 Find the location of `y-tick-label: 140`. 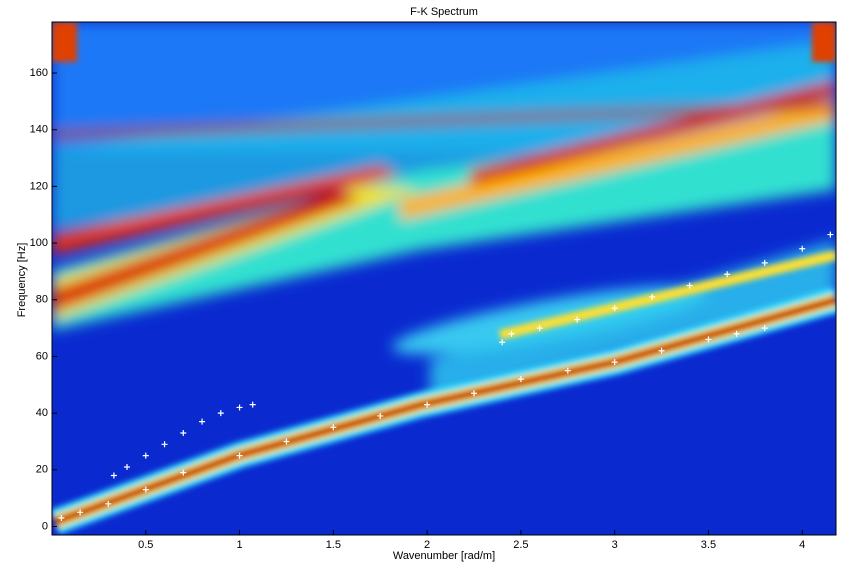

y-tick-label: 140 is located at coordinates (39, 130).